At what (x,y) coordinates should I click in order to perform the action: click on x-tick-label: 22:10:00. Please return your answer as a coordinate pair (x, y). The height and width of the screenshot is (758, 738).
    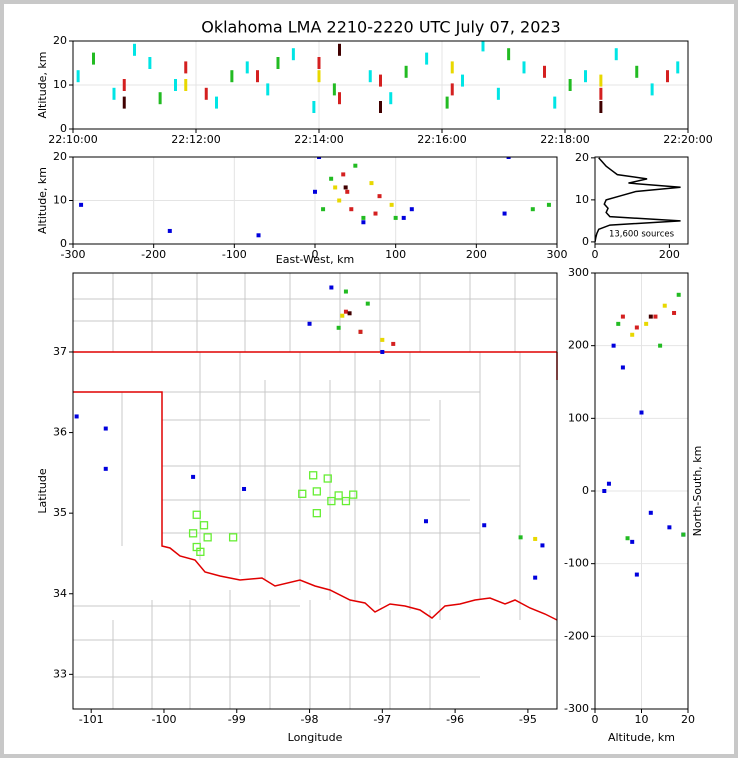
    Looking at the image, I should click on (72, 139).